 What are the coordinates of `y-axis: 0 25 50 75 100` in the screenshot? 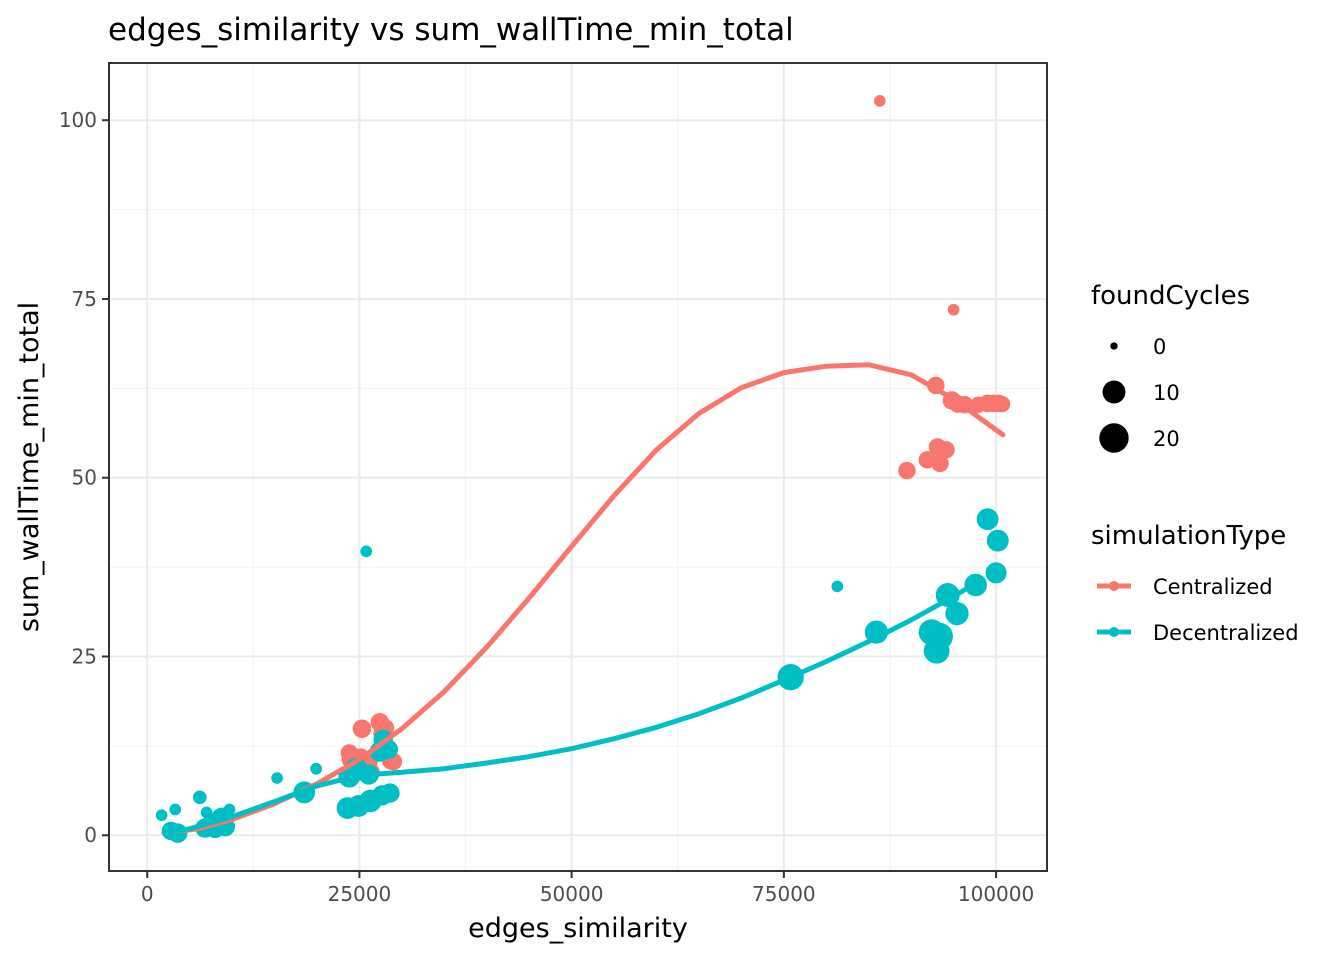 It's located at (84, 477).